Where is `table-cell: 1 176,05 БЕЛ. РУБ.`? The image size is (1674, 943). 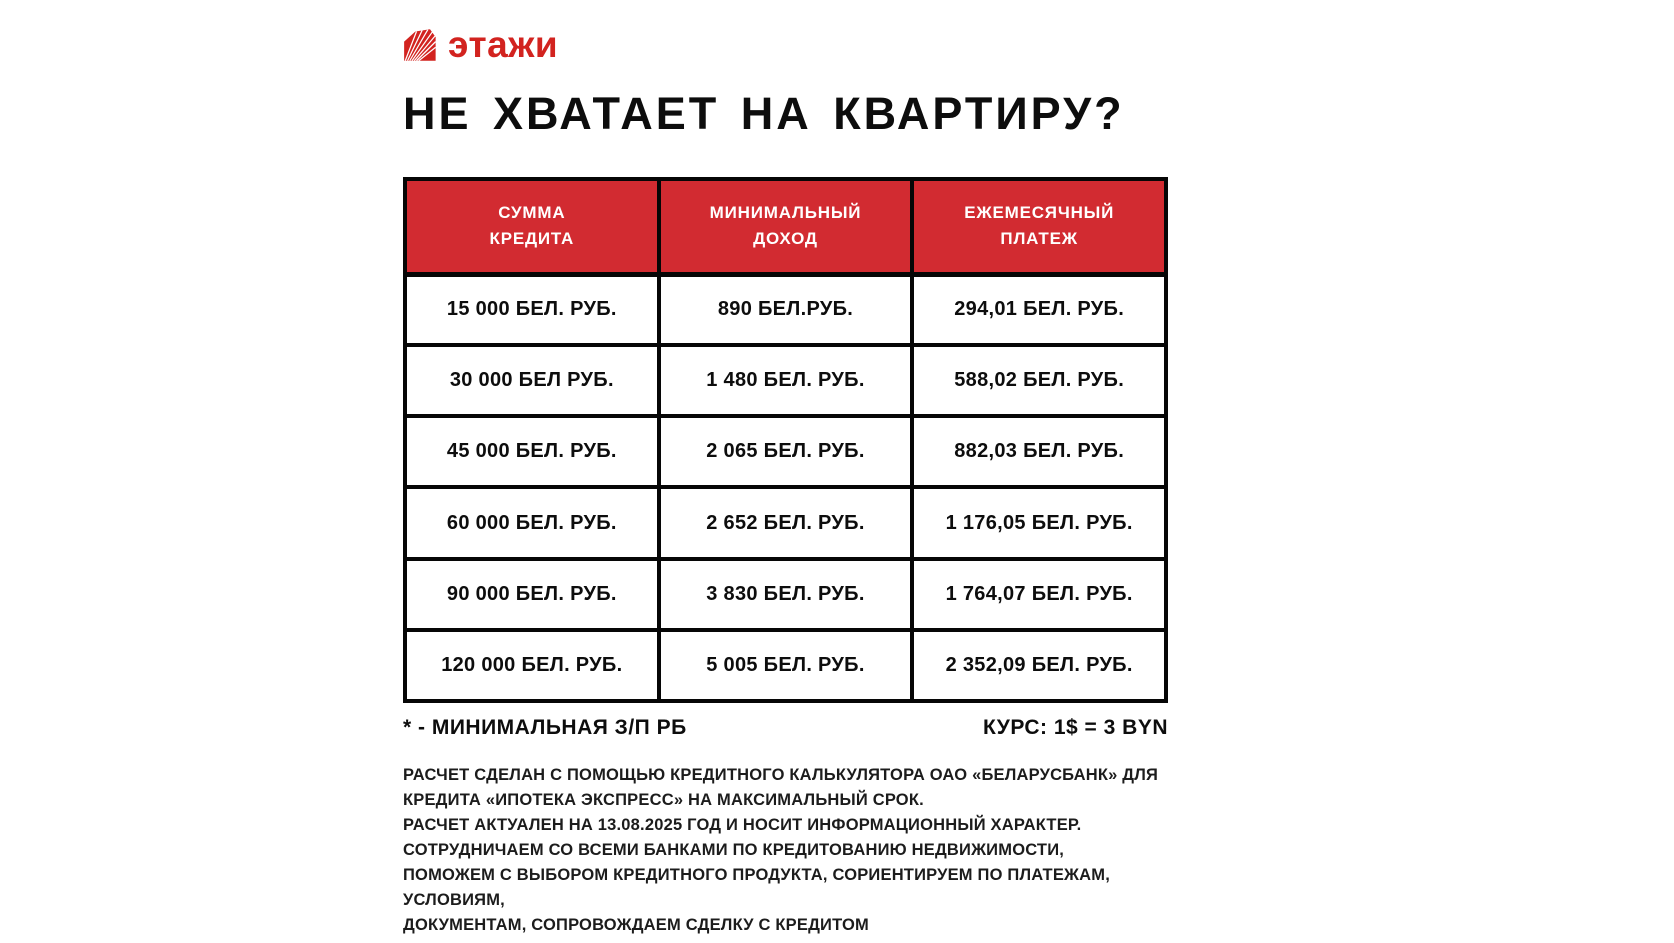 table-cell: 1 176,05 БЕЛ. РУБ. is located at coordinates (1039, 523).